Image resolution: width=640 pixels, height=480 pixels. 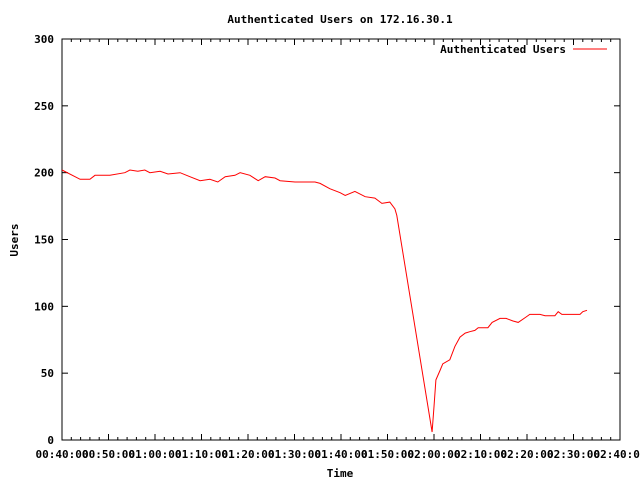 I want to click on x-tick-label: 00:40:00, so click(x=62, y=454).